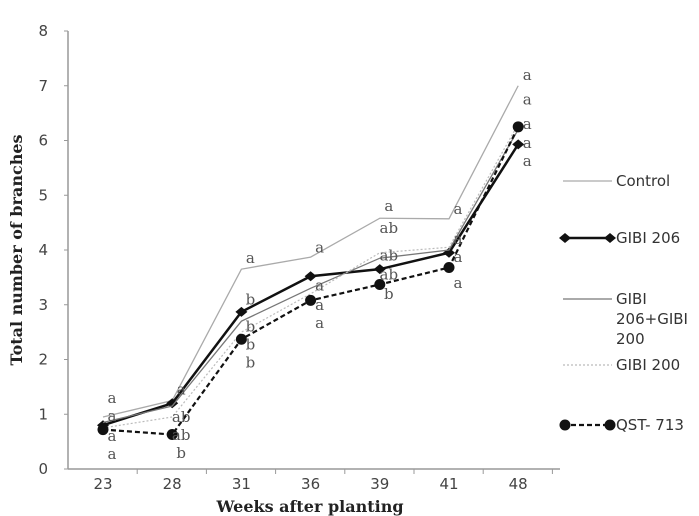 Image resolution: width=699 pixels, height=516 pixels. What do you see at coordinates (650, 425) in the screenshot?
I see `legend-label: QST- 713` at bounding box center [650, 425].